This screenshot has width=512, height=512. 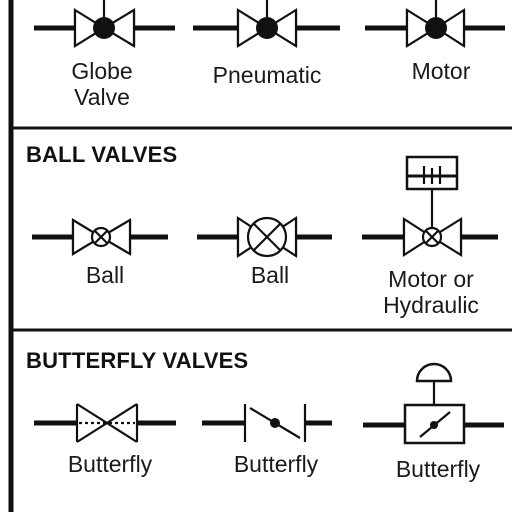 What do you see at coordinates (266, 24) in the screenshot?
I see `pneumatic-globe-valve-icon` at bounding box center [266, 24].